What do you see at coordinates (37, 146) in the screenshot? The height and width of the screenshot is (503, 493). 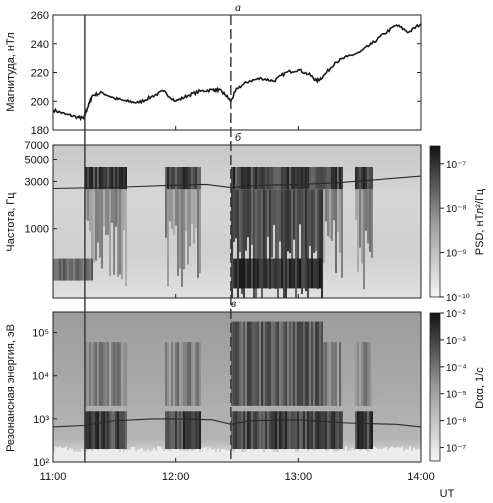 I see `panel-b-ytick-label: 7000` at bounding box center [37, 146].